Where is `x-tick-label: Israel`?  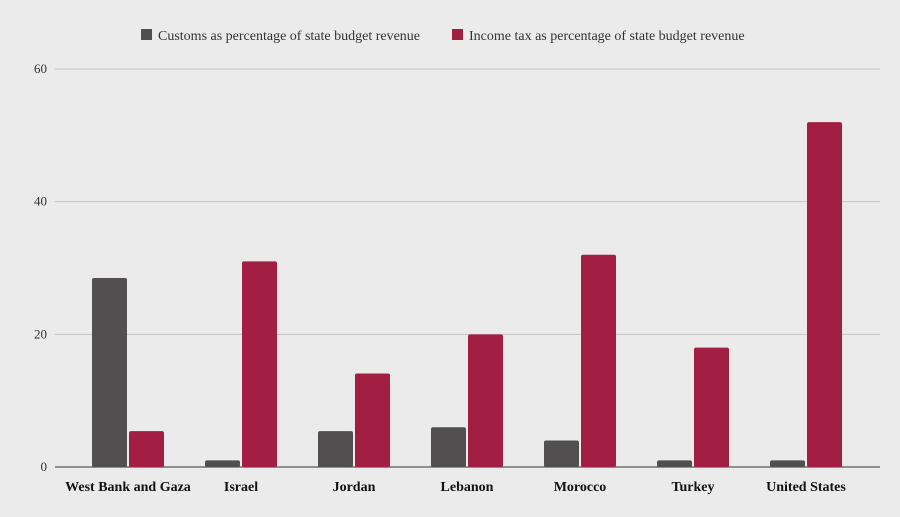 x-tick-label: Israel is located at coordinates (241, 487).